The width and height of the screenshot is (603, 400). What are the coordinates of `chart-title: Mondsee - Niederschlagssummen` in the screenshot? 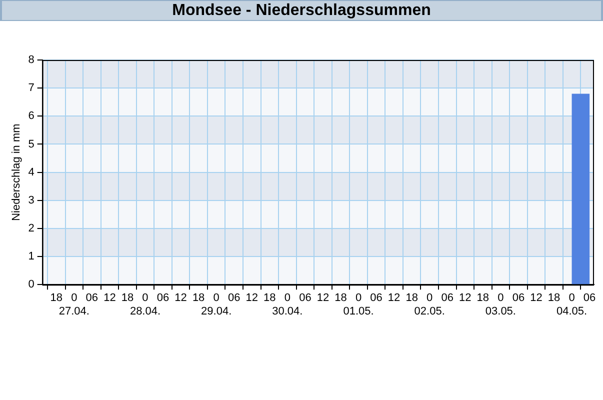 It's located at (301, 10).